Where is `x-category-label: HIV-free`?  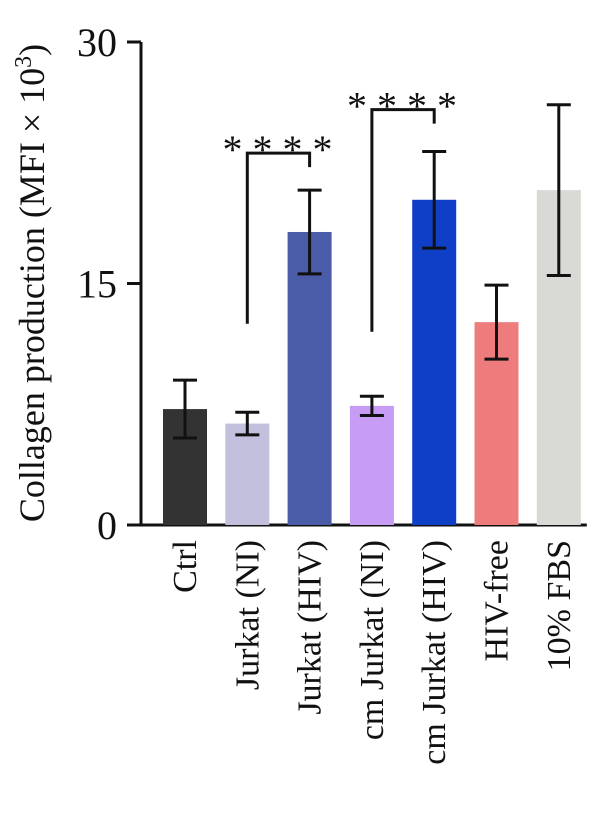 x-category-label: HIV-free is located at coordinates (497, 600).